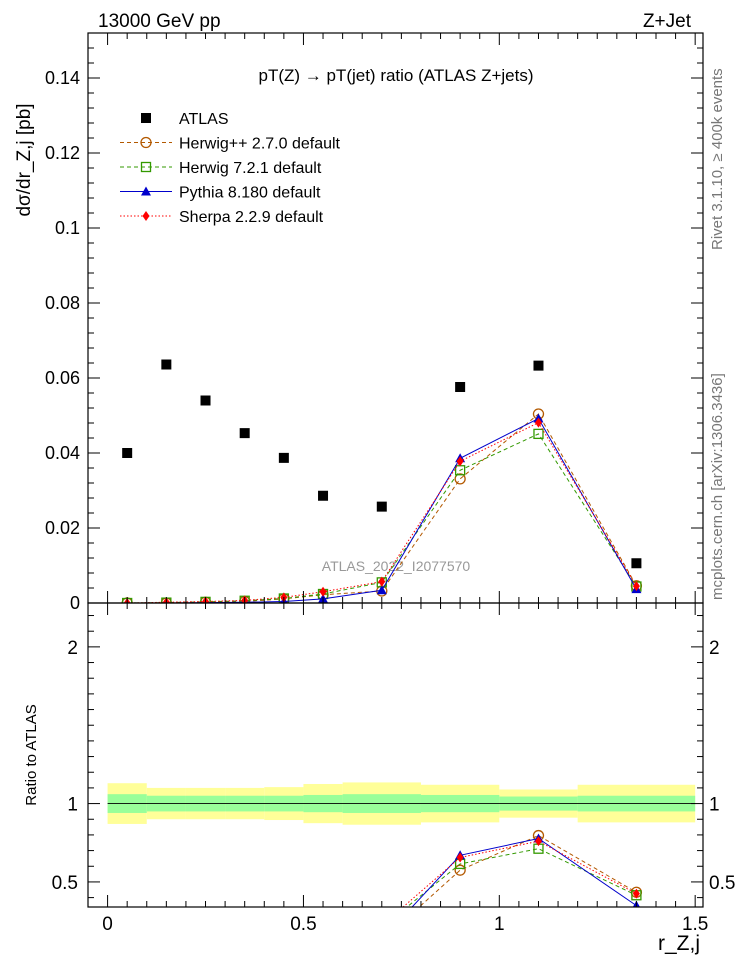  What do you see at coordinates (107, 924) in the screenshot?
I see `x-tick-label: 0` at bounding box center [107, 924].